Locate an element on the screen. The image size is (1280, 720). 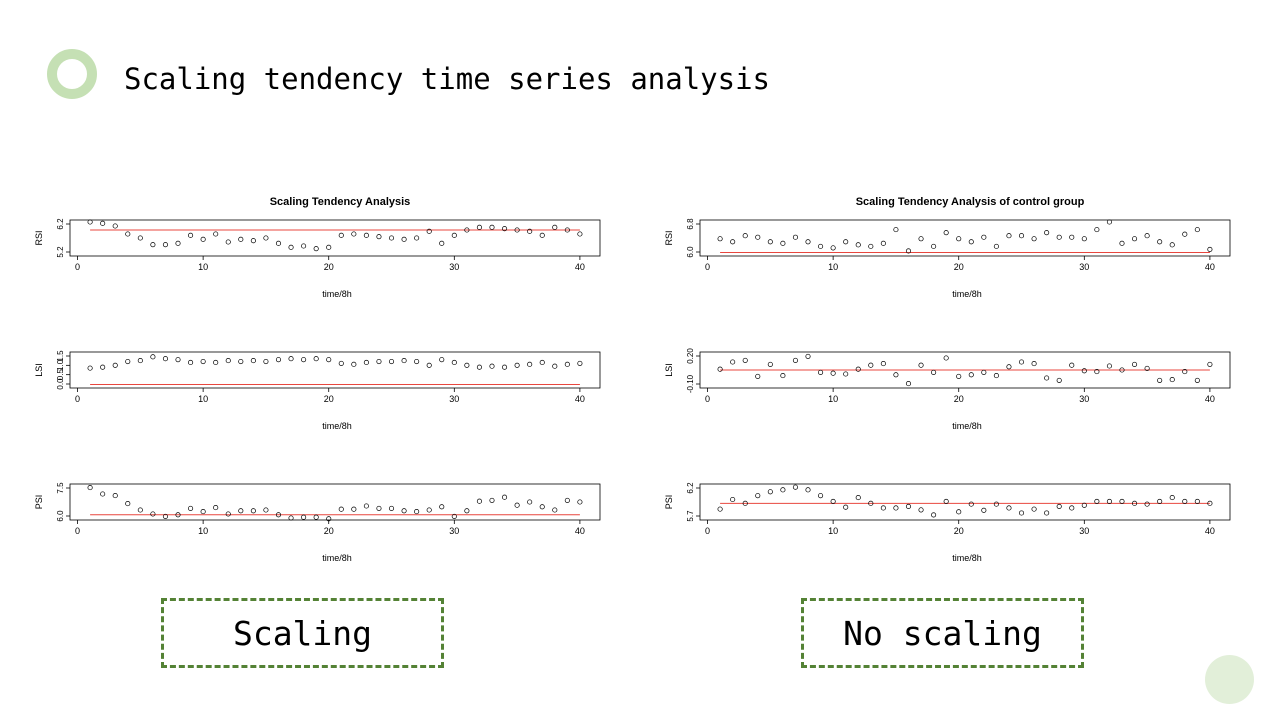
y-tick-label: 1.5 is located at coordinates (60, 356).